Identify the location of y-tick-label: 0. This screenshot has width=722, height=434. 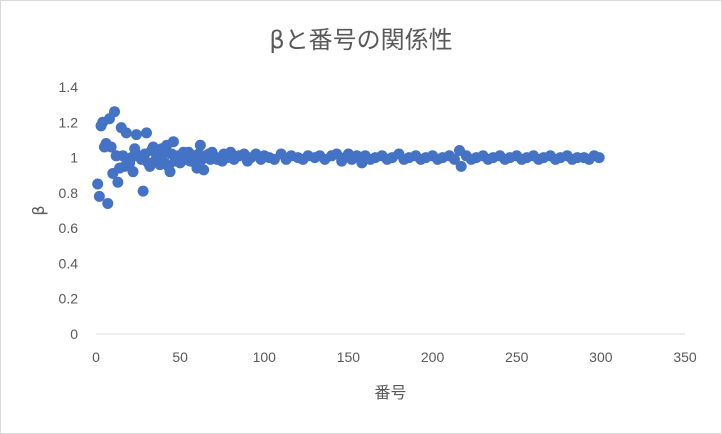
(74, 334).